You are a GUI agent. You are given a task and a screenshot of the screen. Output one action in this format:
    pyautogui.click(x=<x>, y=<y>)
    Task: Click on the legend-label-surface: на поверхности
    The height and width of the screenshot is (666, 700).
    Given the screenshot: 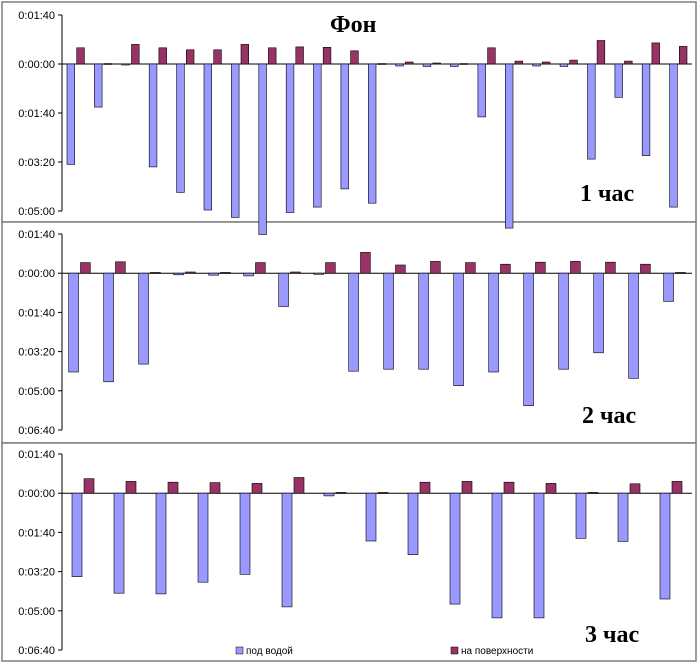 What is the action you would take?
    pyautogui.click(x=497, y=651)
    